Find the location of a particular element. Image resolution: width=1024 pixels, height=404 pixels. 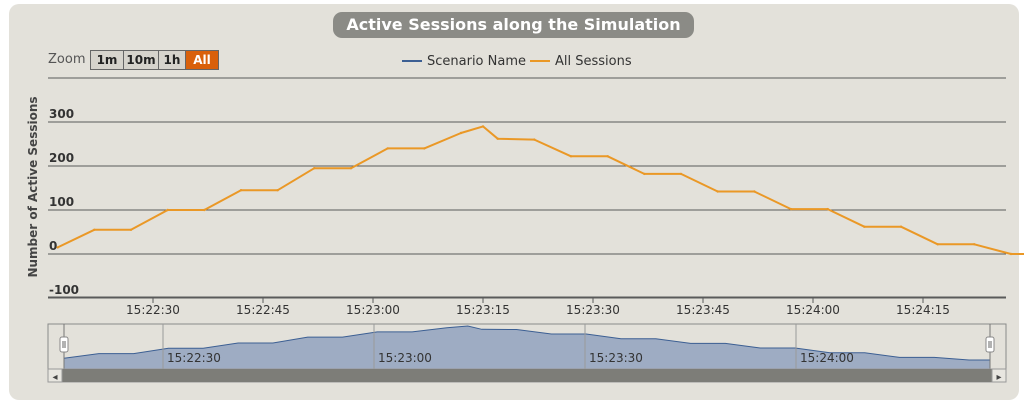

x-tick-label-1: 15:22:45 is located at coordinates (263, 310).